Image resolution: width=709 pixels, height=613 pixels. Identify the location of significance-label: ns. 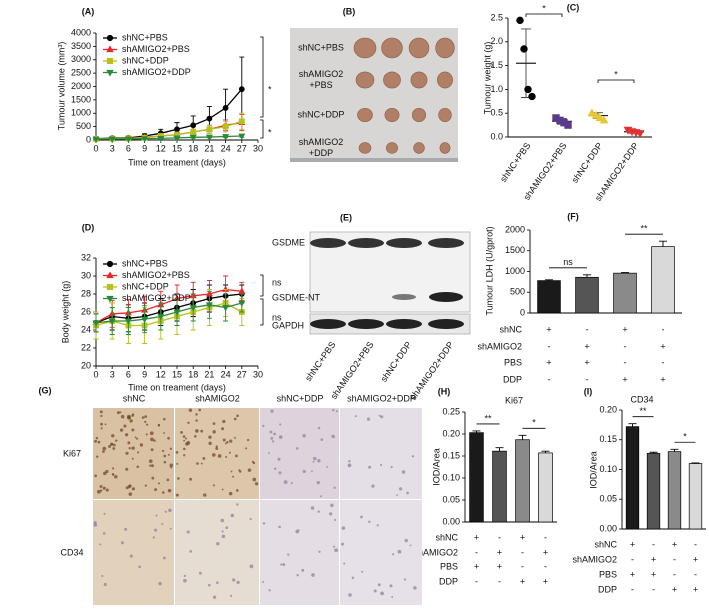
(568, 262).